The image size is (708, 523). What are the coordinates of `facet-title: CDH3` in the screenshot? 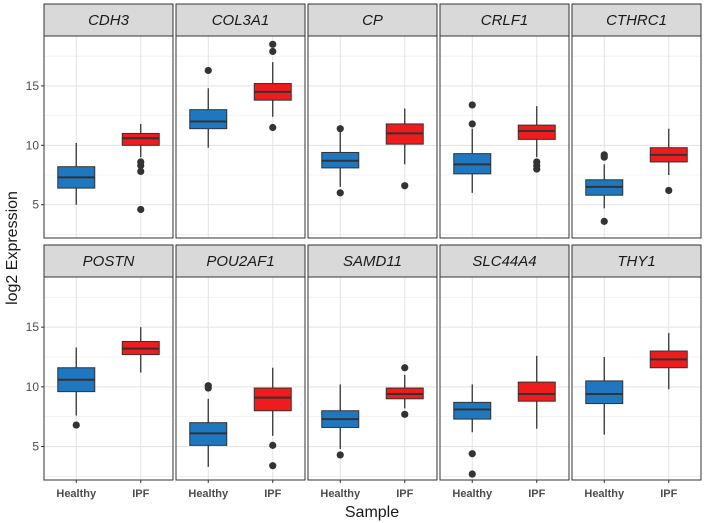 It's located at (108, 20).